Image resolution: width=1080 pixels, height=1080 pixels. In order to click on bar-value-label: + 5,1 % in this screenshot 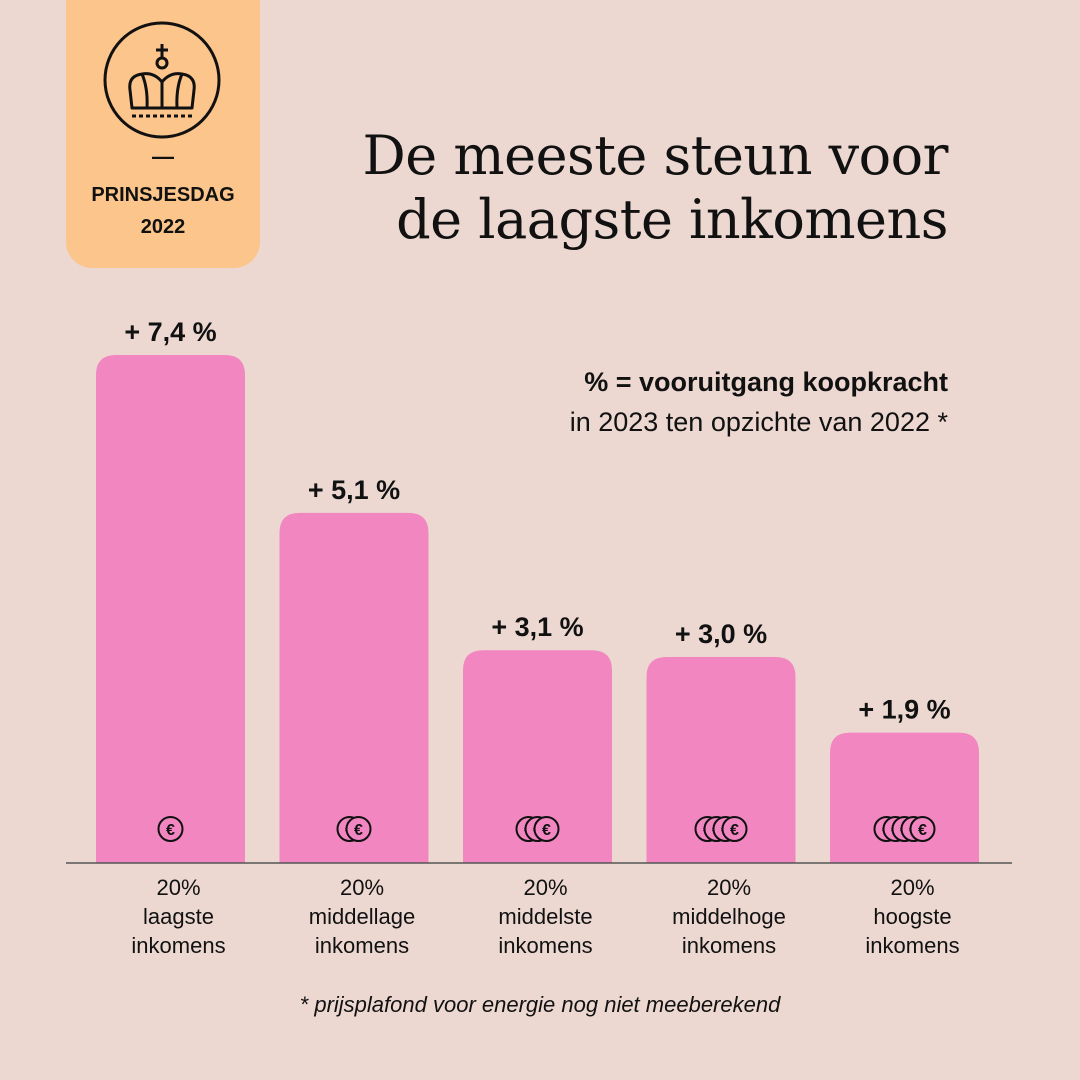, I will do `click(354, 490)`.